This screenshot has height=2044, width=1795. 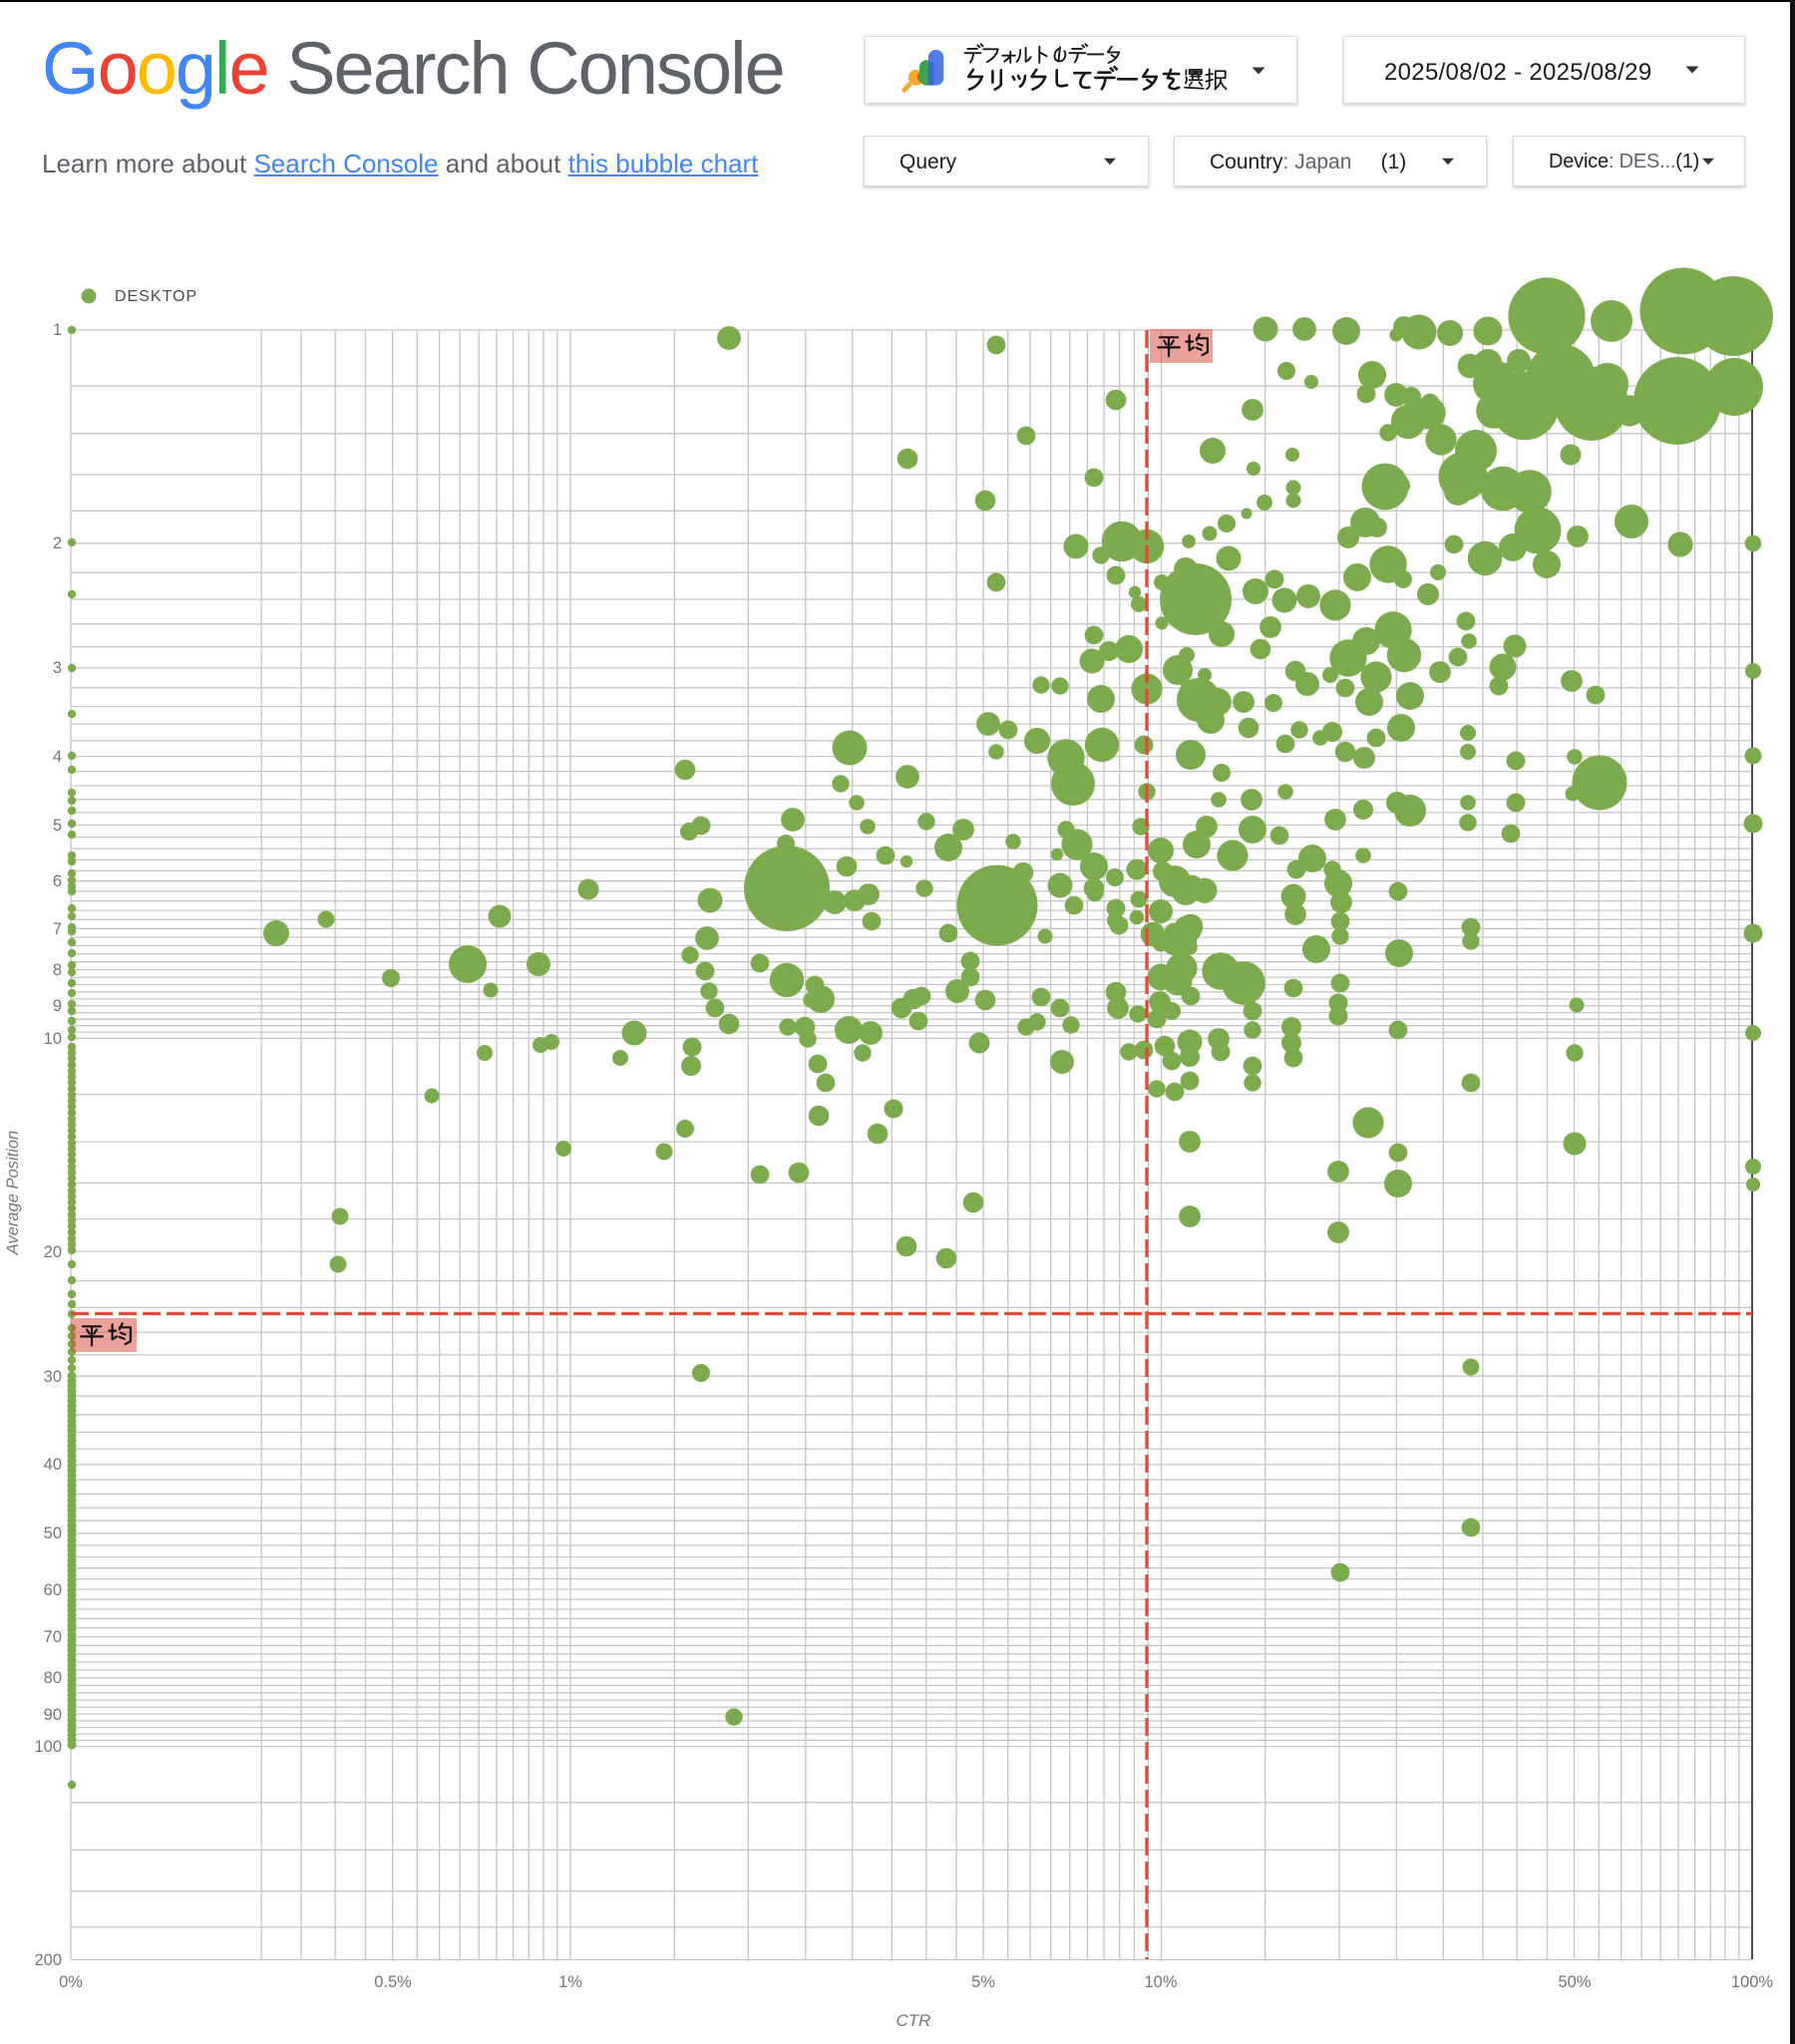 I want to click on svg-text: 1, so click(x=57, y=330).